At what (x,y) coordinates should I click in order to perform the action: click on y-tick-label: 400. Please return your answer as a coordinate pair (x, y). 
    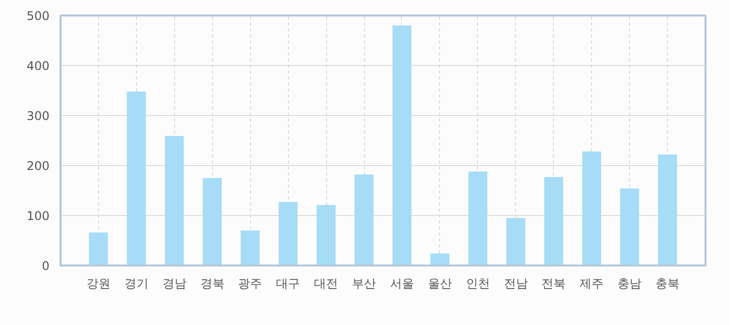
    Looking at the image, I should click on (38, 66).